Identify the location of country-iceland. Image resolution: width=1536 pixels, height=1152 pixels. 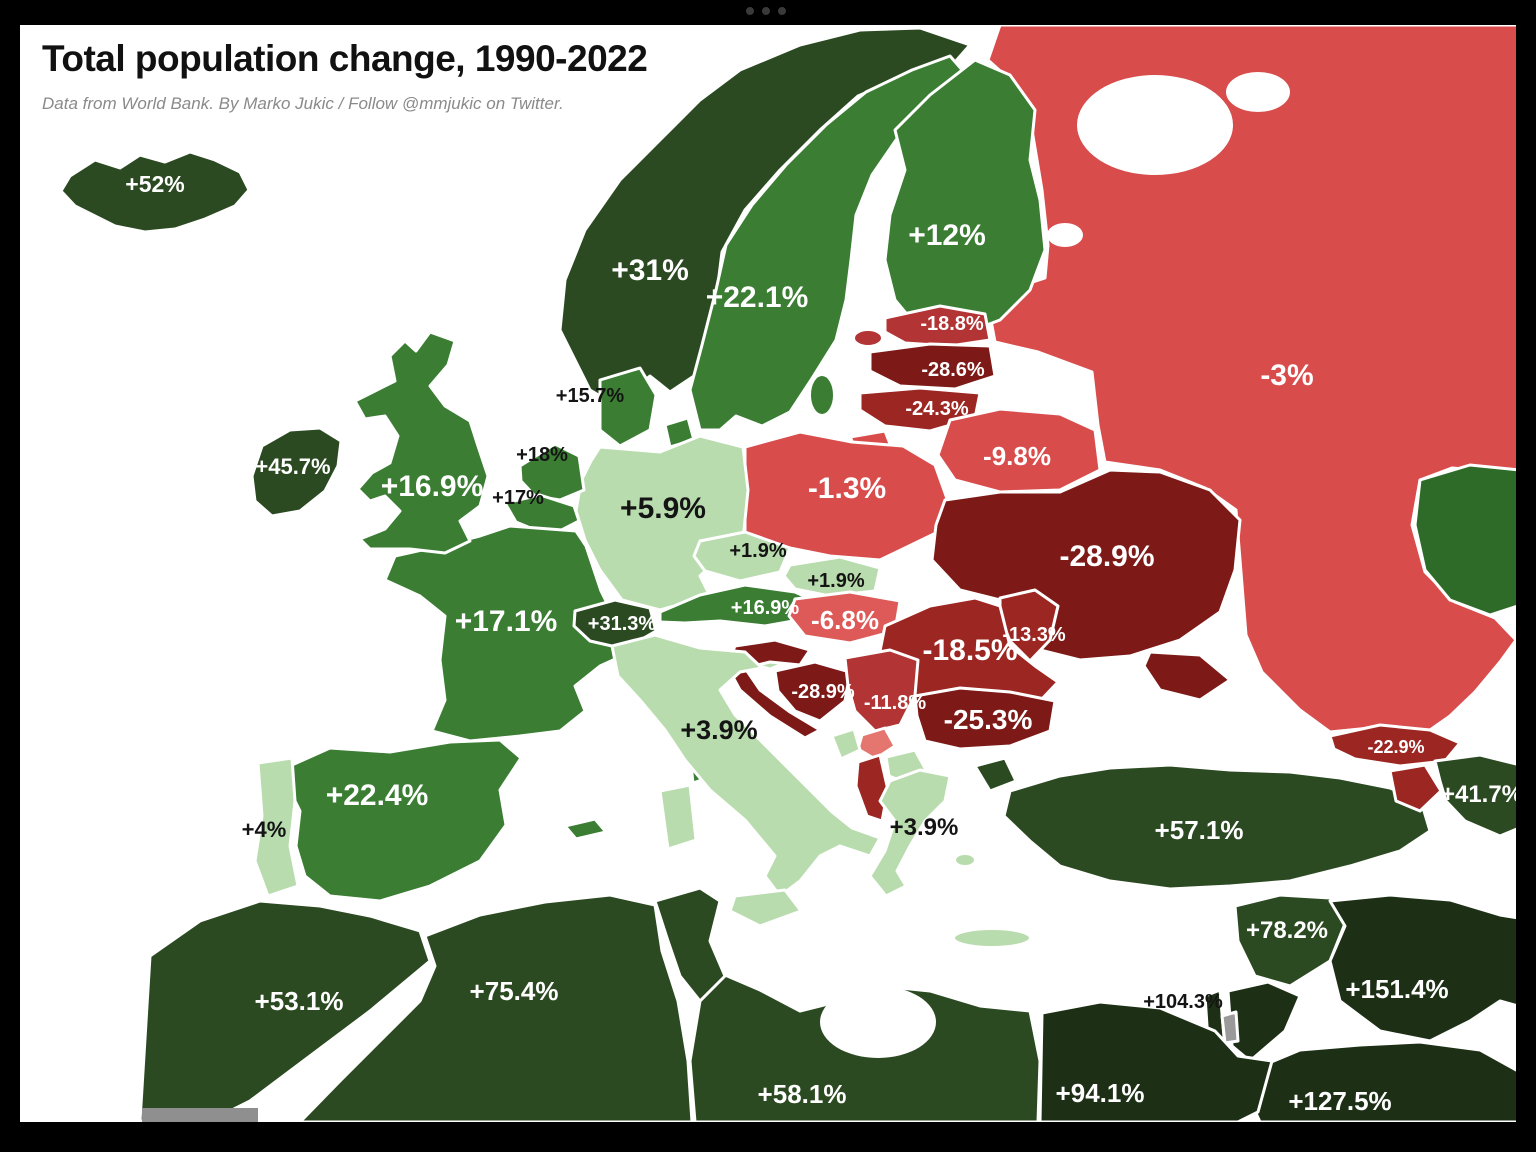
(155, 192).